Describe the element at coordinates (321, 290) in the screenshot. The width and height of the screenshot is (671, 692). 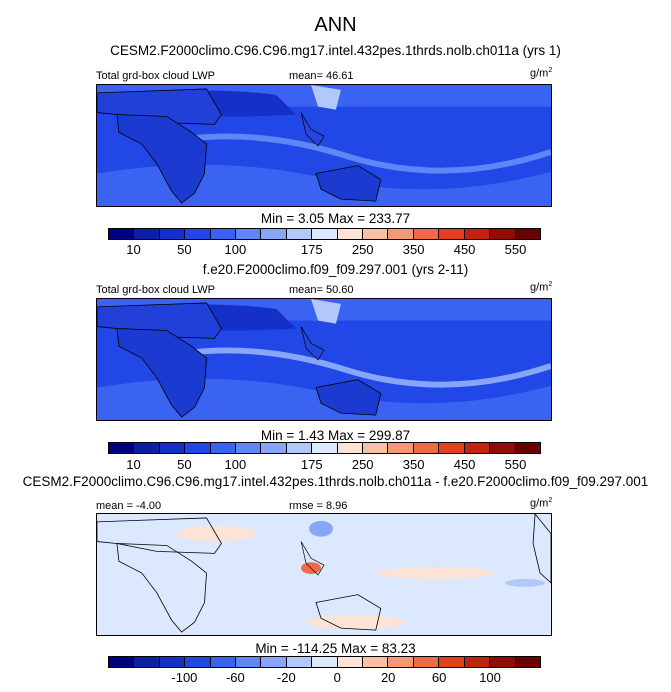
I see `panel2-mean-label: mean= 50.60` at that location.